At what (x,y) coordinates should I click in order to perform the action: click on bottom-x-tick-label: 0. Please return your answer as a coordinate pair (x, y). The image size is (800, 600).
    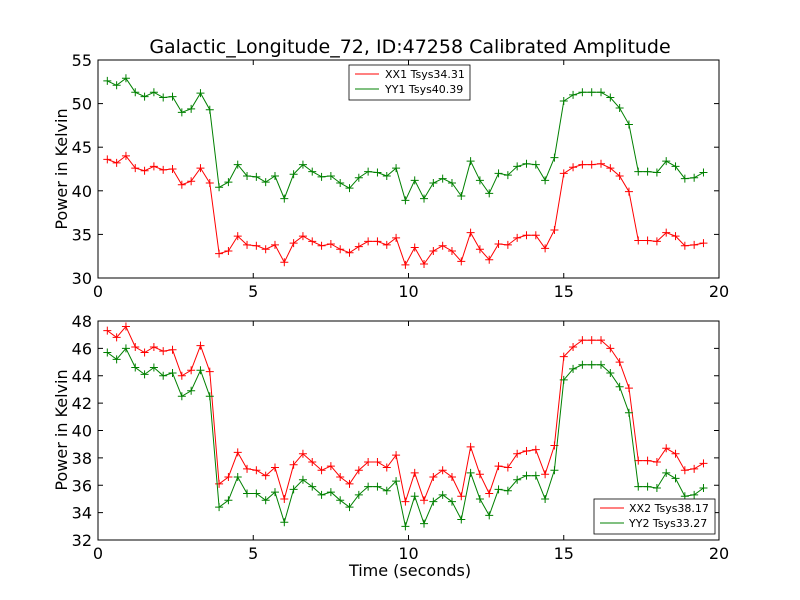
    Looking at the image, I should click on (98, 553).